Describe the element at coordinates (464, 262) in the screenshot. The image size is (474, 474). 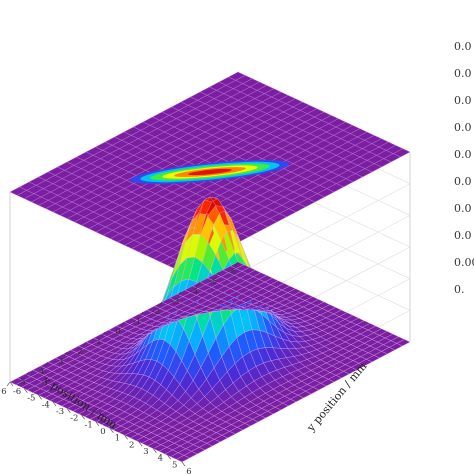
I see `colorbar-tick-label: 0.00` at that location.